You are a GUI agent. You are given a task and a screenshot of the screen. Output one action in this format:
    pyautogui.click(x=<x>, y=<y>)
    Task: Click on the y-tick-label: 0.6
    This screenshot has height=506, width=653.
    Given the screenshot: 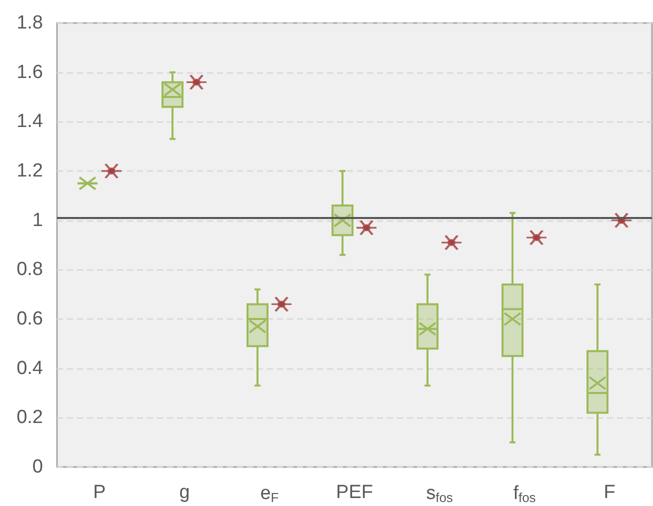 What is the action you would take?
    pyautogui.click(x=29, y=319)
    